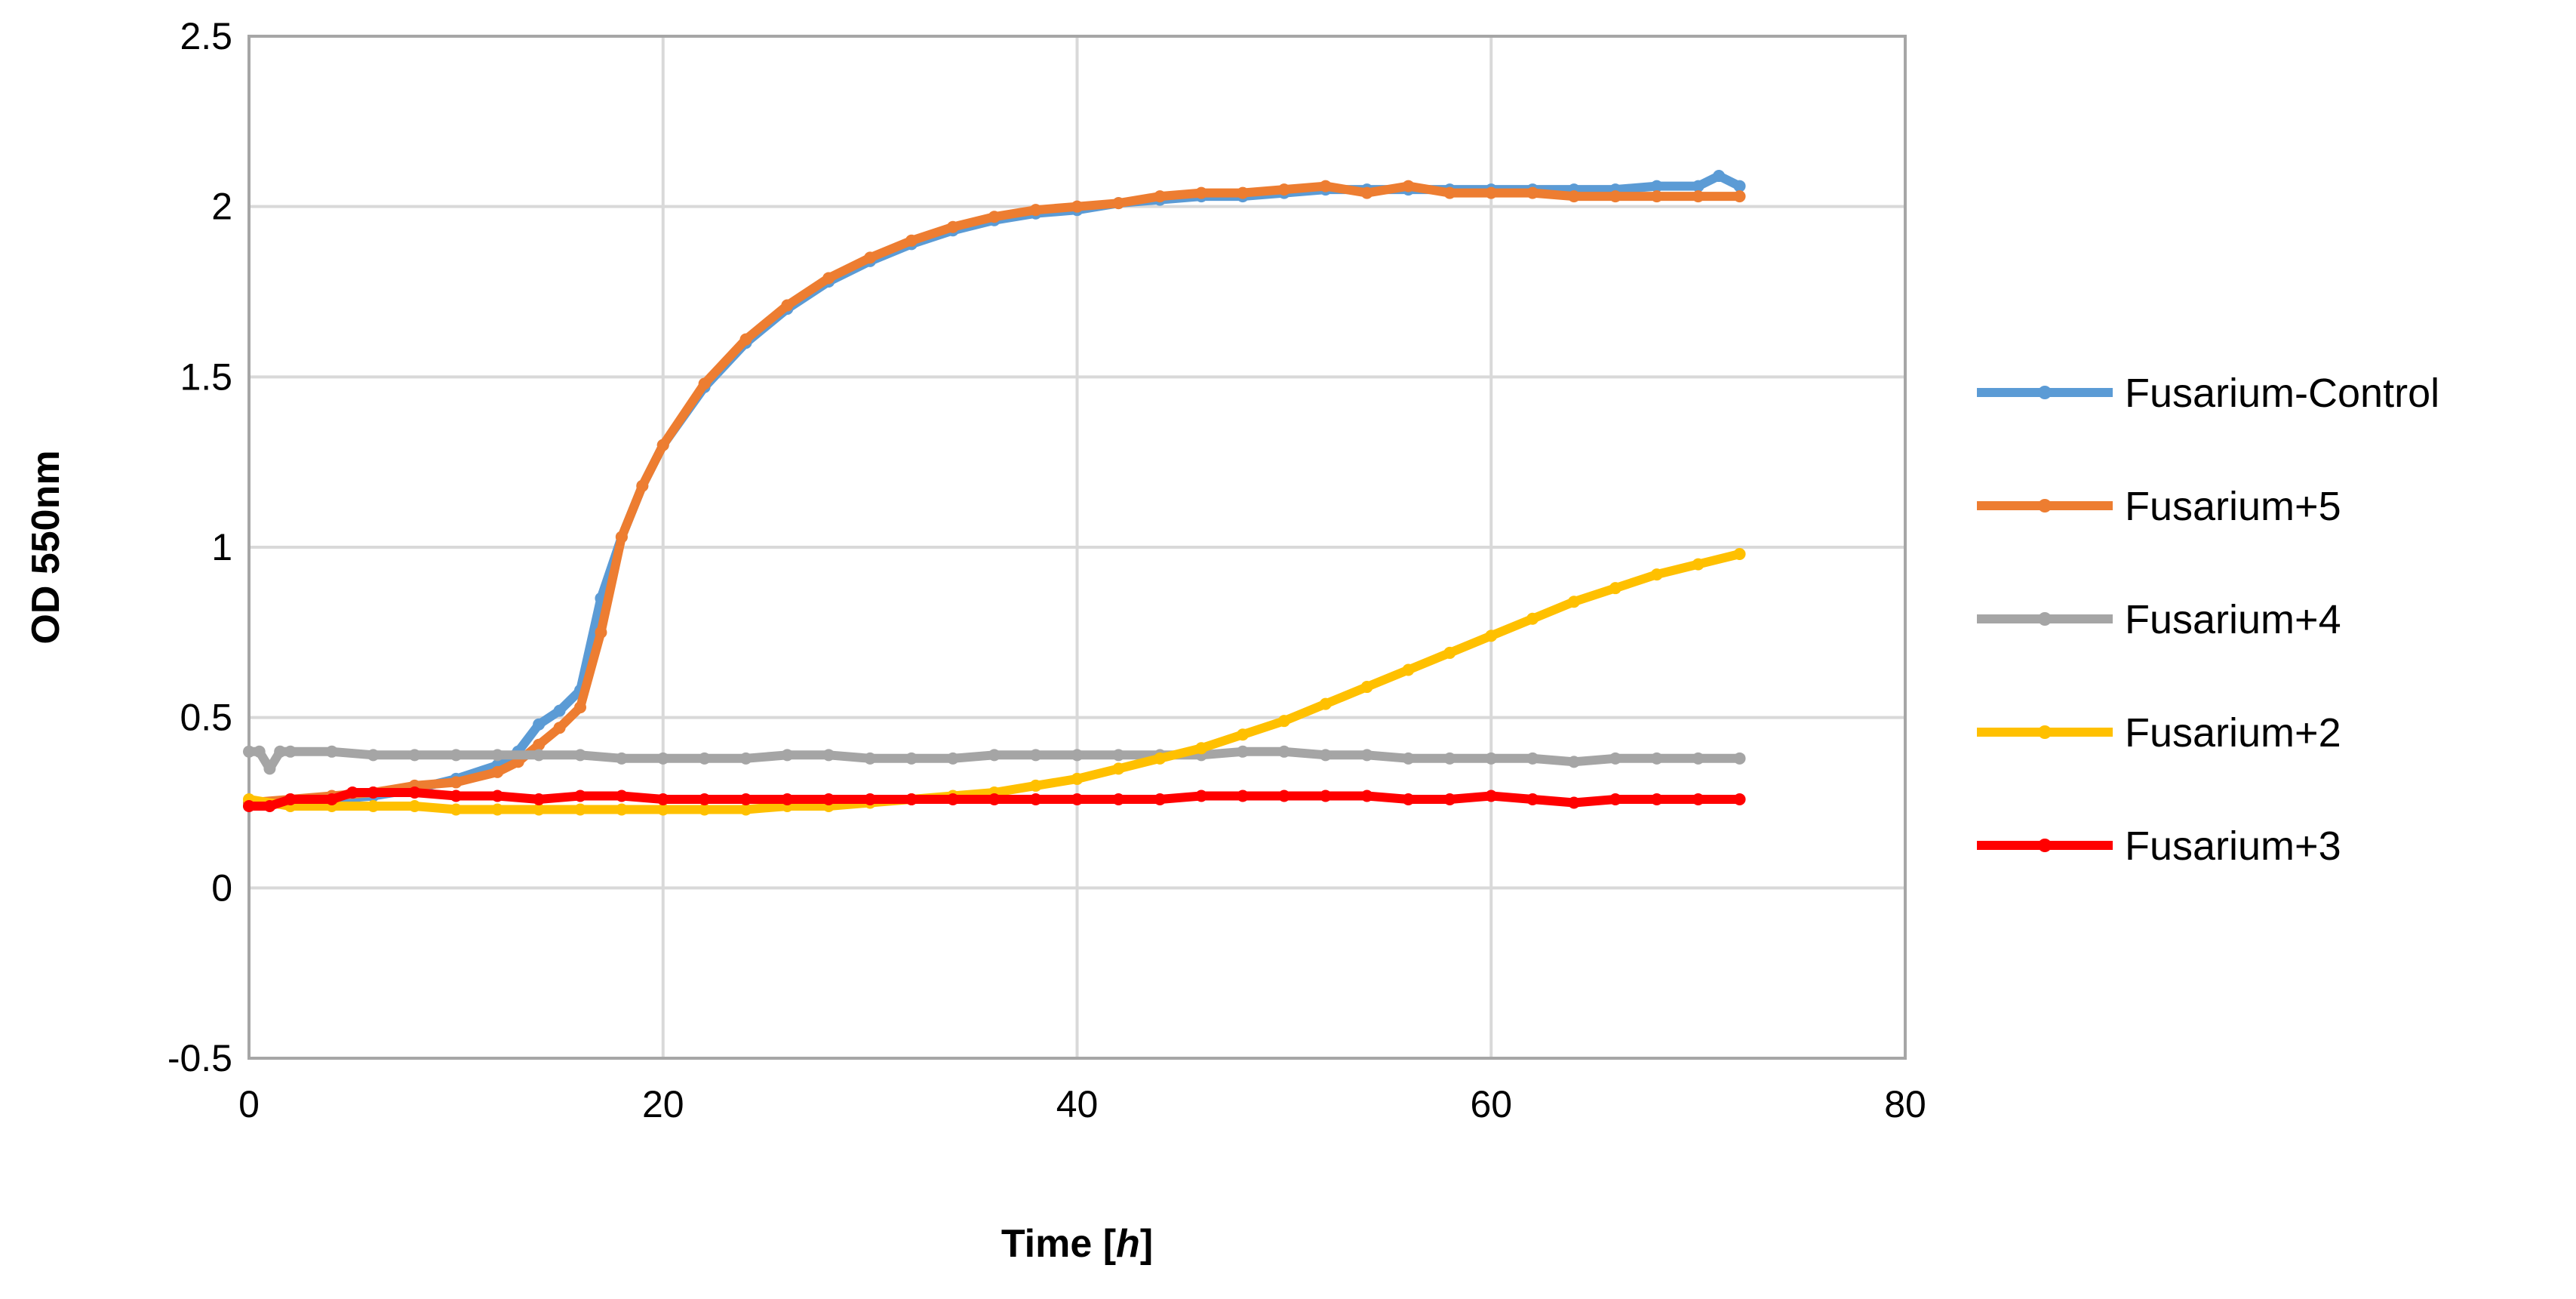 The height and width of the screenshot is (1299, 2576). Describe the element at coordinates (221, 888) in the screenshot. I see `y-tick-label: 0` at that location.